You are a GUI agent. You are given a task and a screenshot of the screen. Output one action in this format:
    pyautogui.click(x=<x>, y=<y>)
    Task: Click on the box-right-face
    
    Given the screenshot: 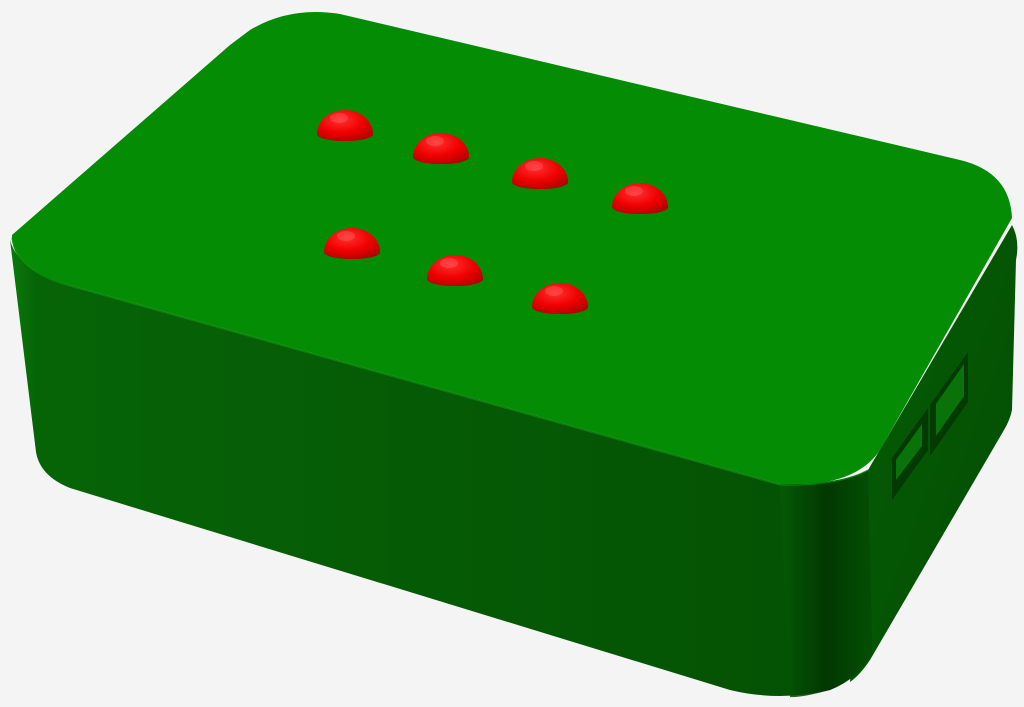 What is the action you would take?
    pyautogui.click(x=934, y=453)
    